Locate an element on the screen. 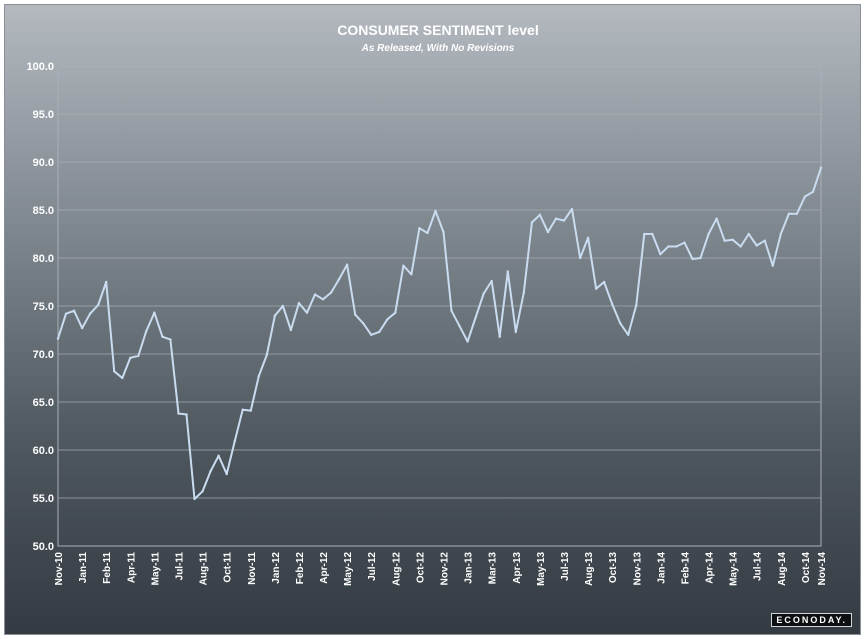 The width and height of the screenshot is (865, 639). x-tick-label: Aug-12 is located at coordinates (396, 569).